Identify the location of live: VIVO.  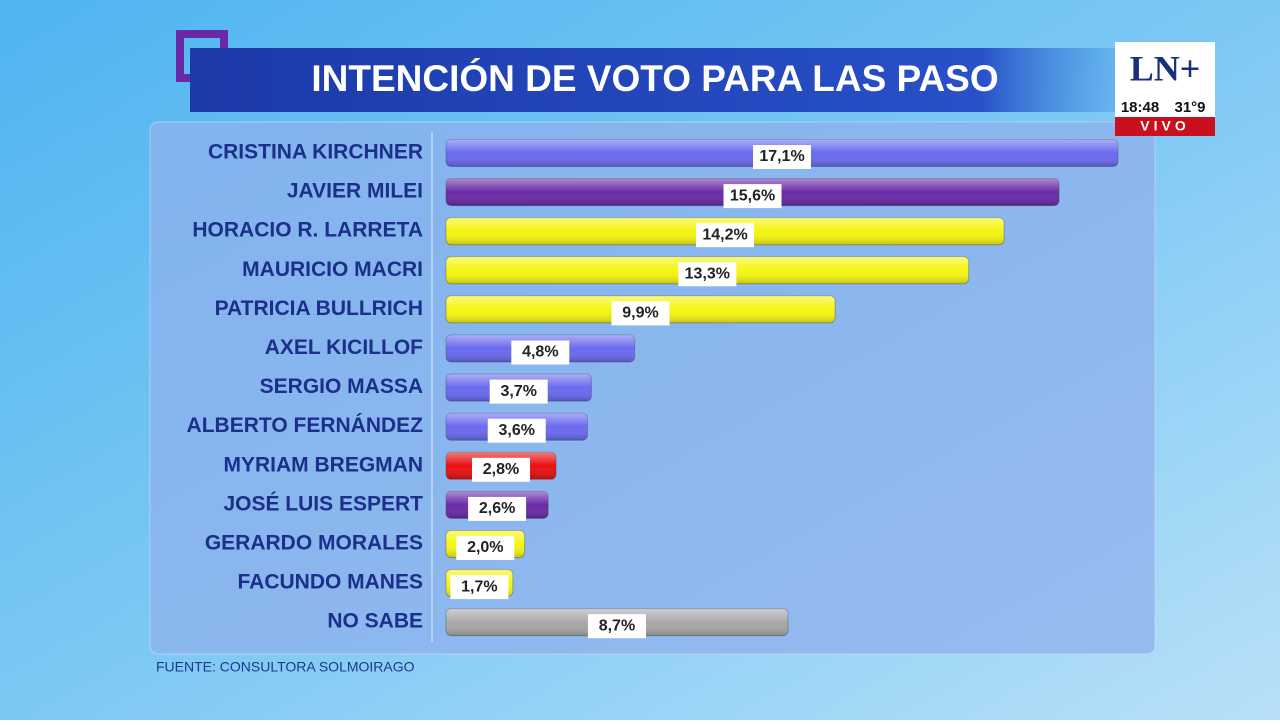
(1164, 126).